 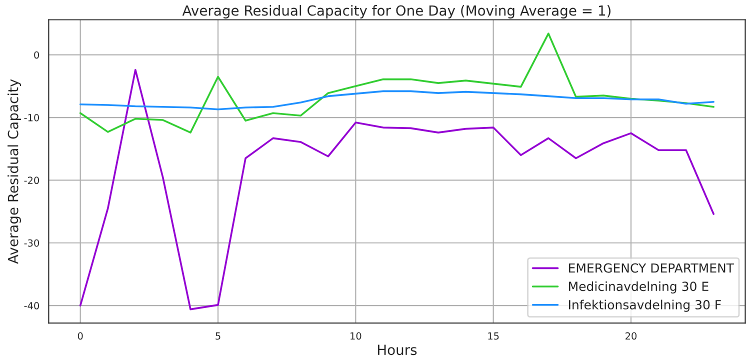 I want to click on y-tick-label: -40, so click(x=32, y=306).